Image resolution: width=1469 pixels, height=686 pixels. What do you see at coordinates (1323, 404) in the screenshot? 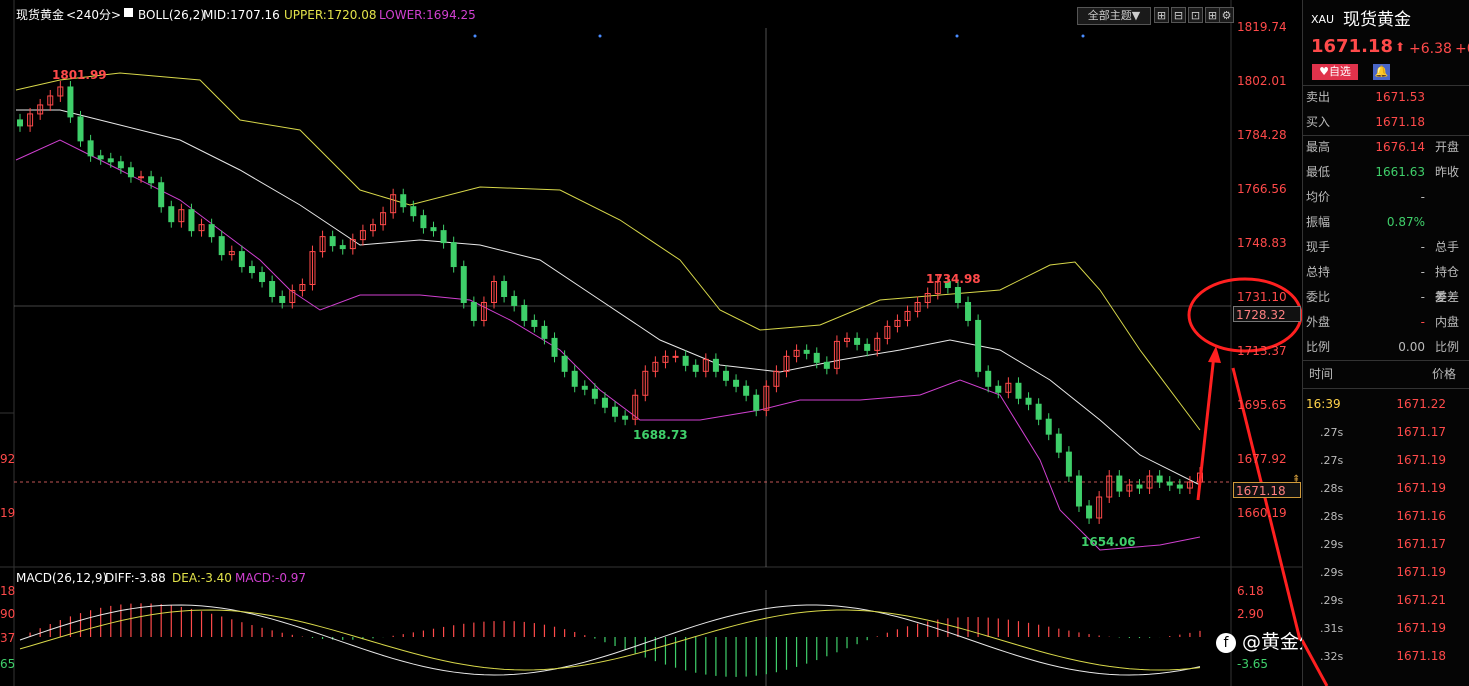
I see `tick-time: 16:39` at bounding box center [1323, 404].